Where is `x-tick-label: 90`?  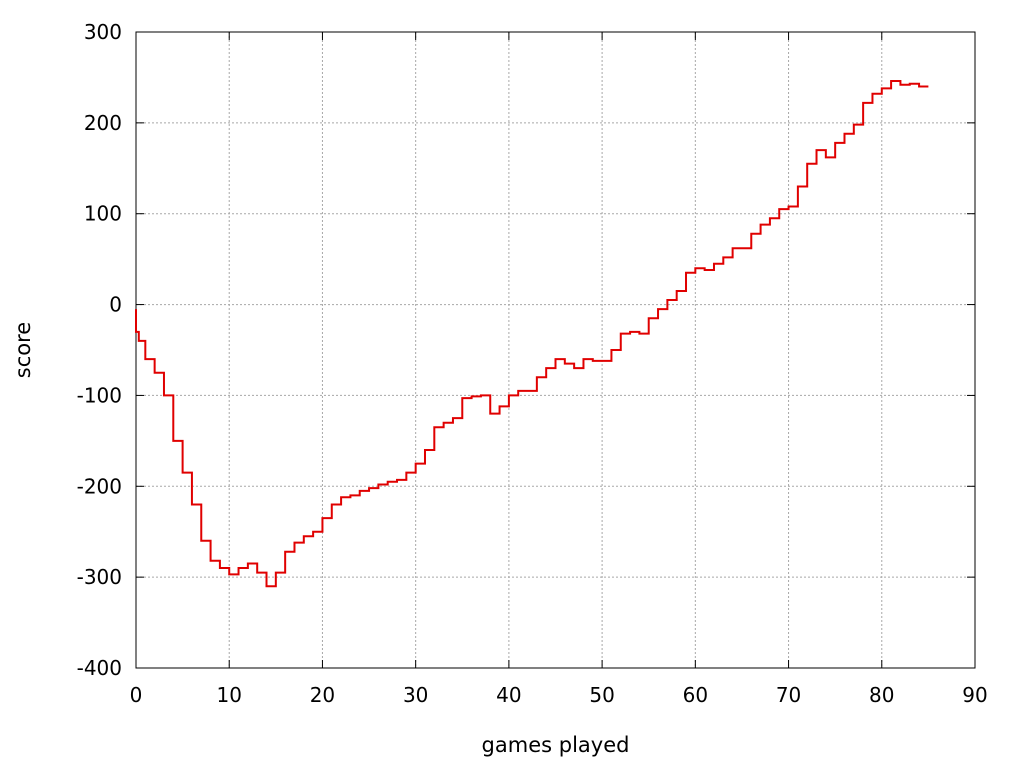 x-tick-label: 90 is located at coordinates (974, 695).